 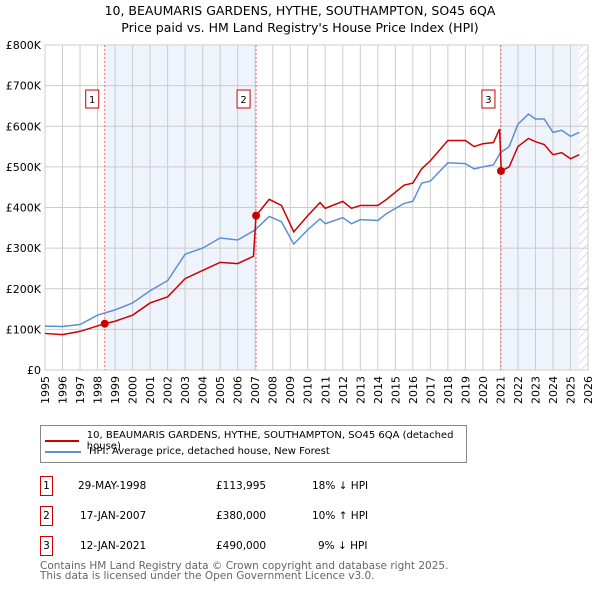 I want to click on sale-marker-label: 2, so click(x=243, y=100).